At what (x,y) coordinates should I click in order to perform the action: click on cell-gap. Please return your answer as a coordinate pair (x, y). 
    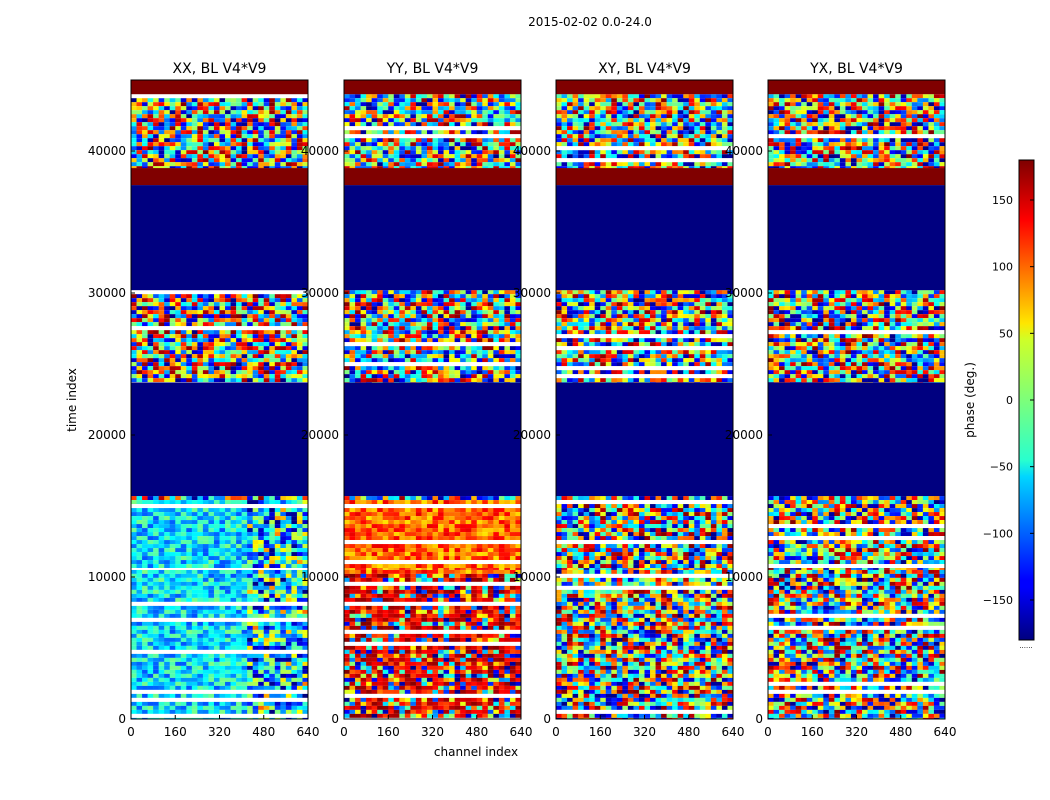
    Looking at the image, I should click on (432, 542).